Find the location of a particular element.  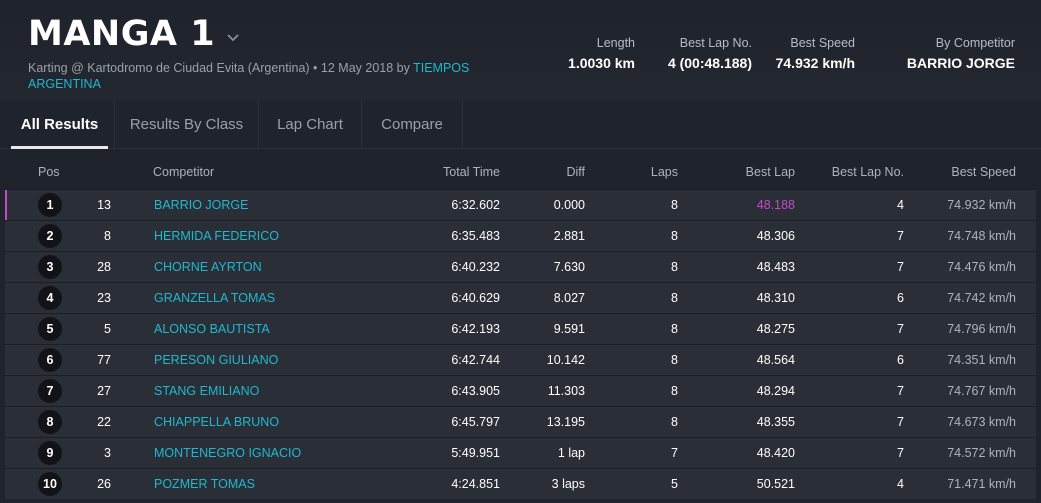

competitor-name: ALONSO BAUTISTA is located at coordinates (212, 329).